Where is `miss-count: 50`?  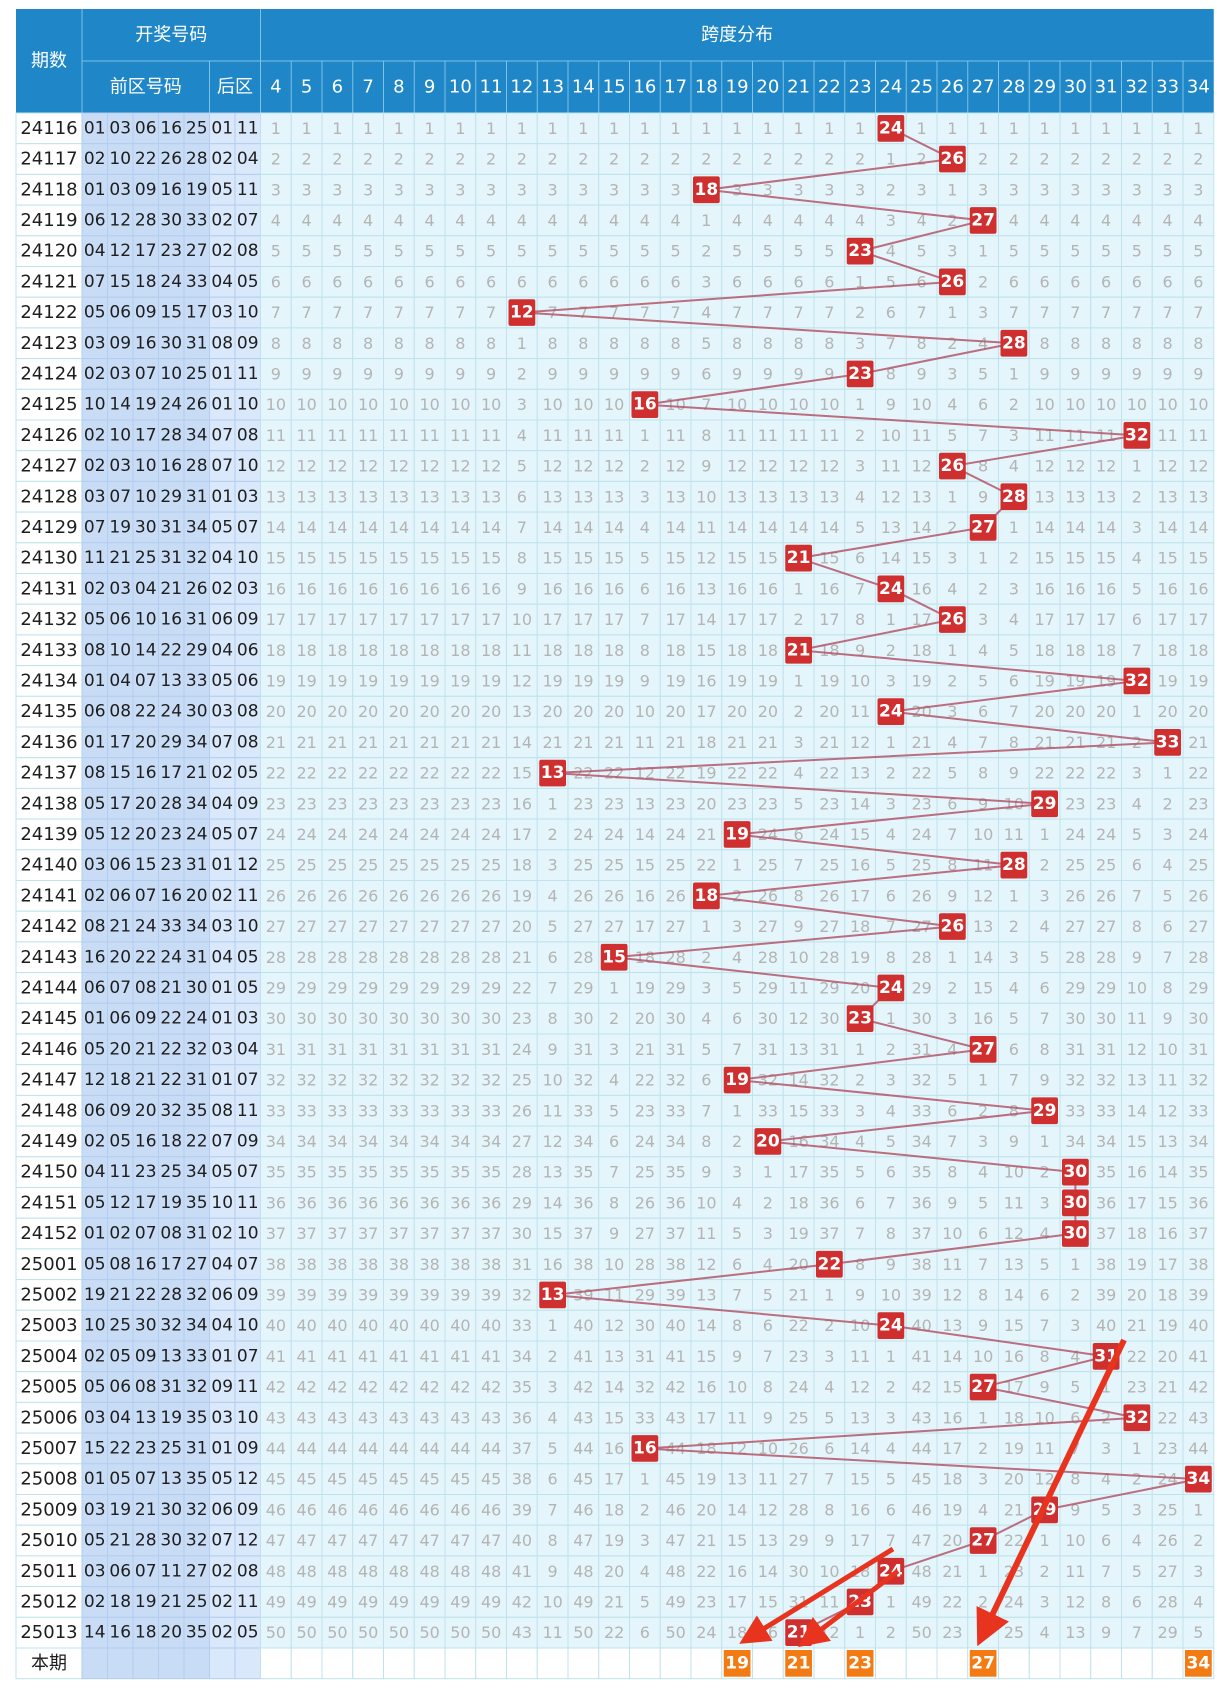
miss-count: 50 is located at coordinates (306, 1632).